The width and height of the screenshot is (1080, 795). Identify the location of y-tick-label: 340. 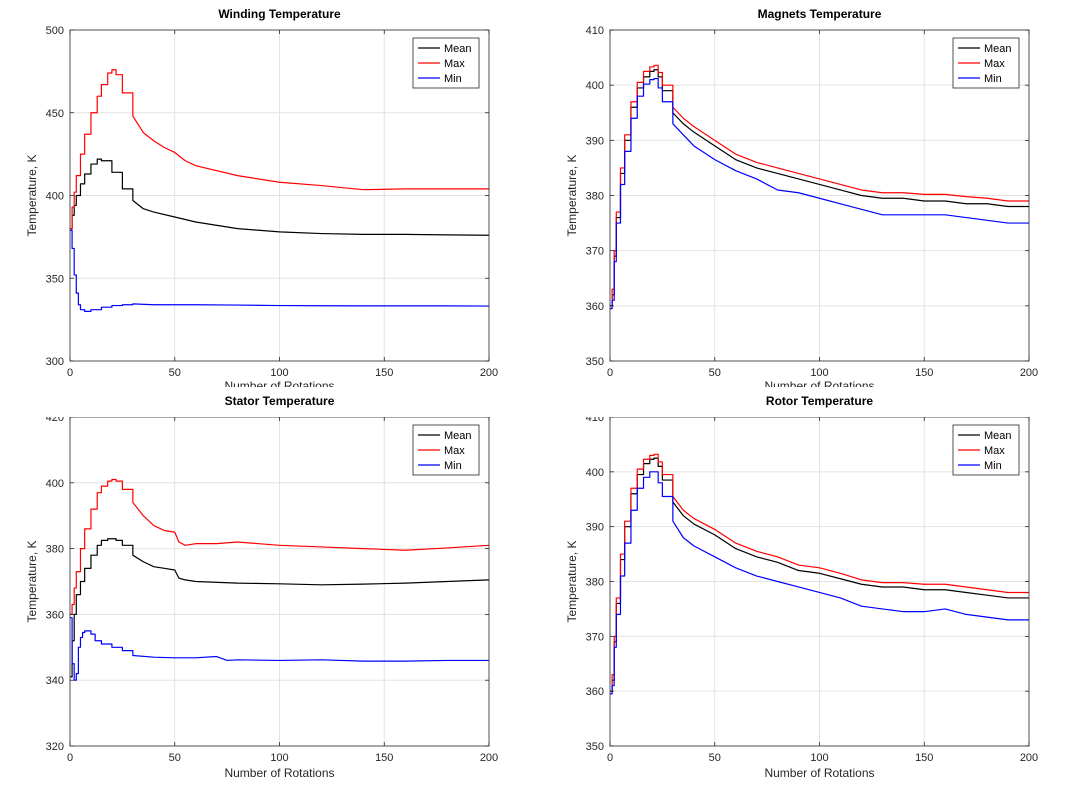
(55, 681).